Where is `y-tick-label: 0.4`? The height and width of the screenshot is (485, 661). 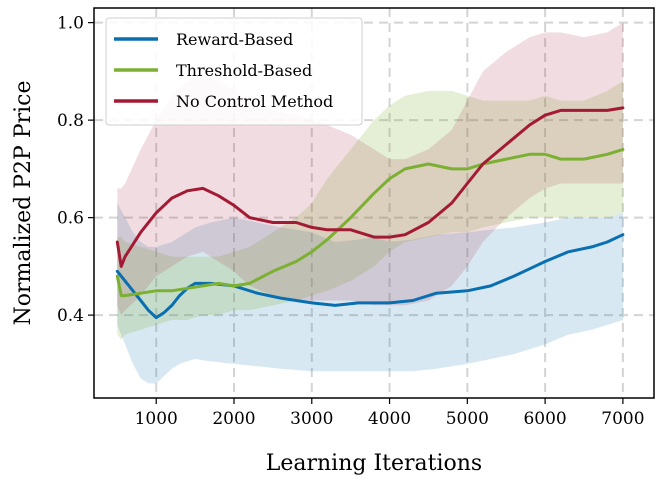 y-tick-label: 0.4 is located at coordinates (70, 316).